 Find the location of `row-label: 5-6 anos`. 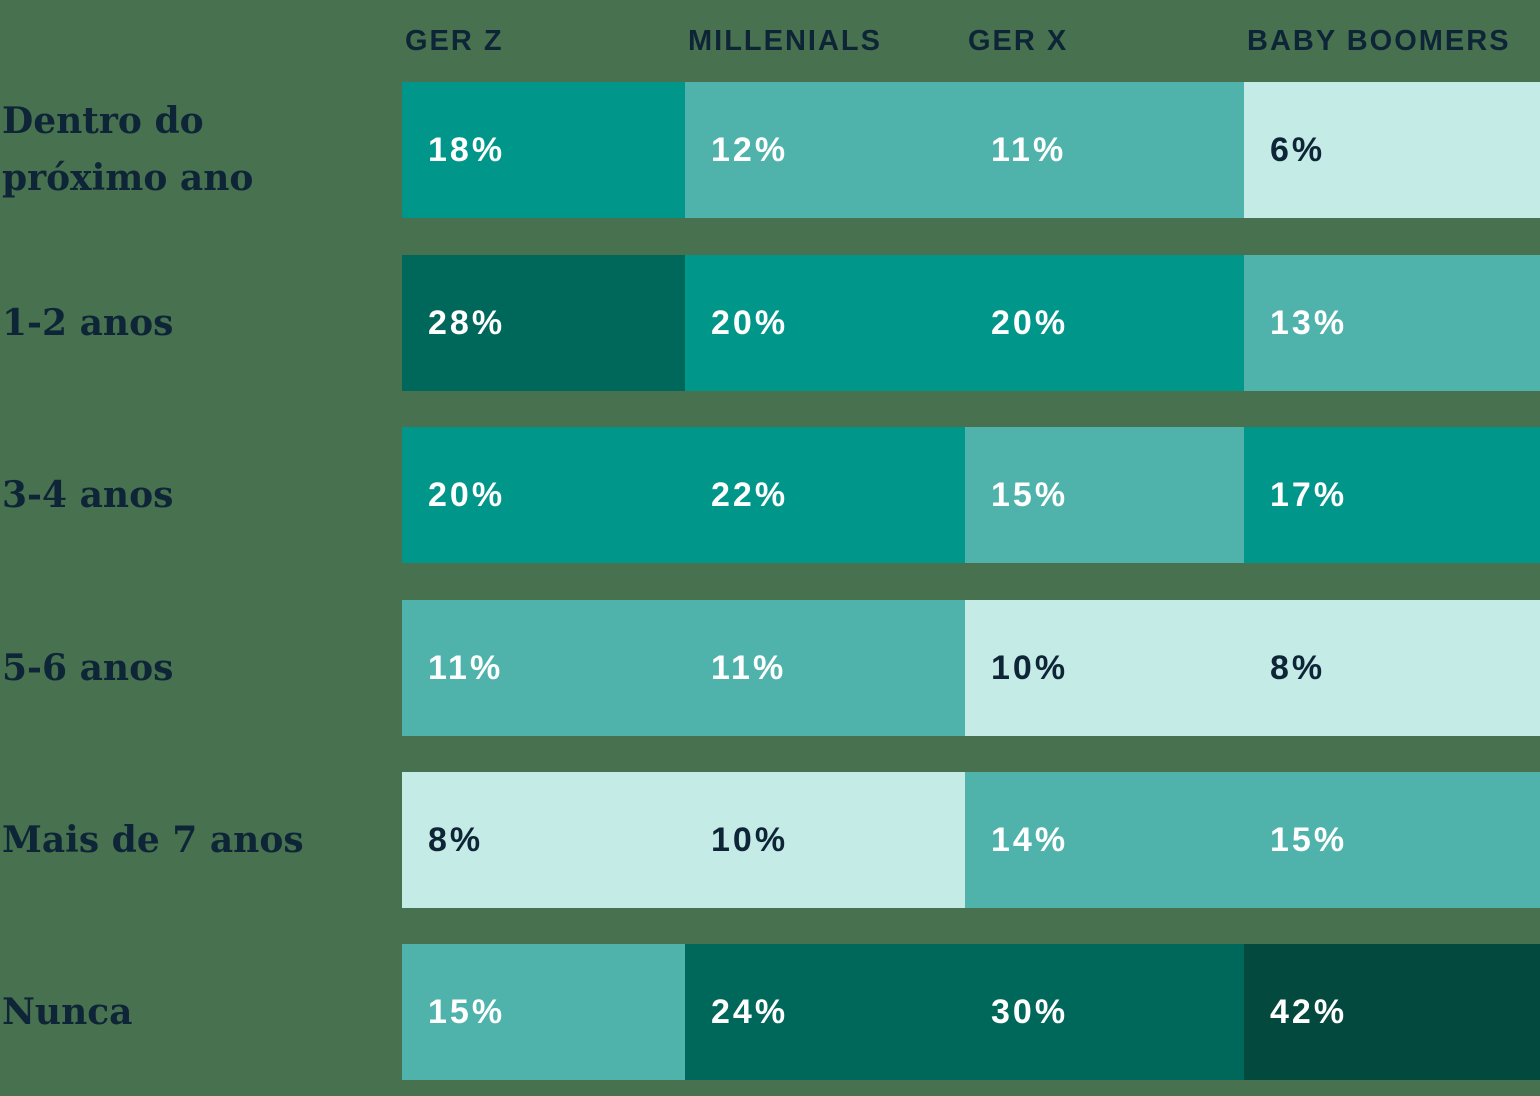

row-label: 5-6 anos is located at coordinates (87, 668).